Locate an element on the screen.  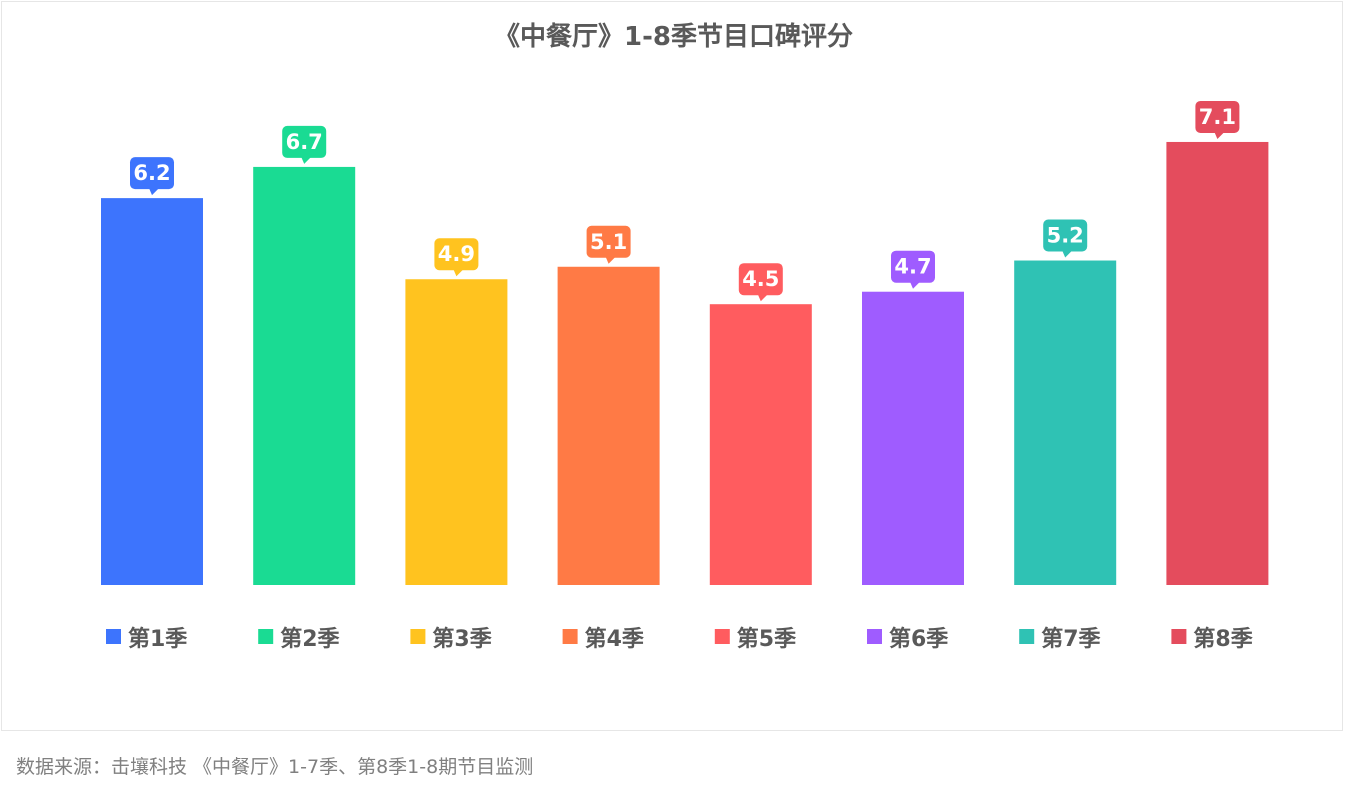
data-label-7: 5.2 is located at coordinates (1065, 236).